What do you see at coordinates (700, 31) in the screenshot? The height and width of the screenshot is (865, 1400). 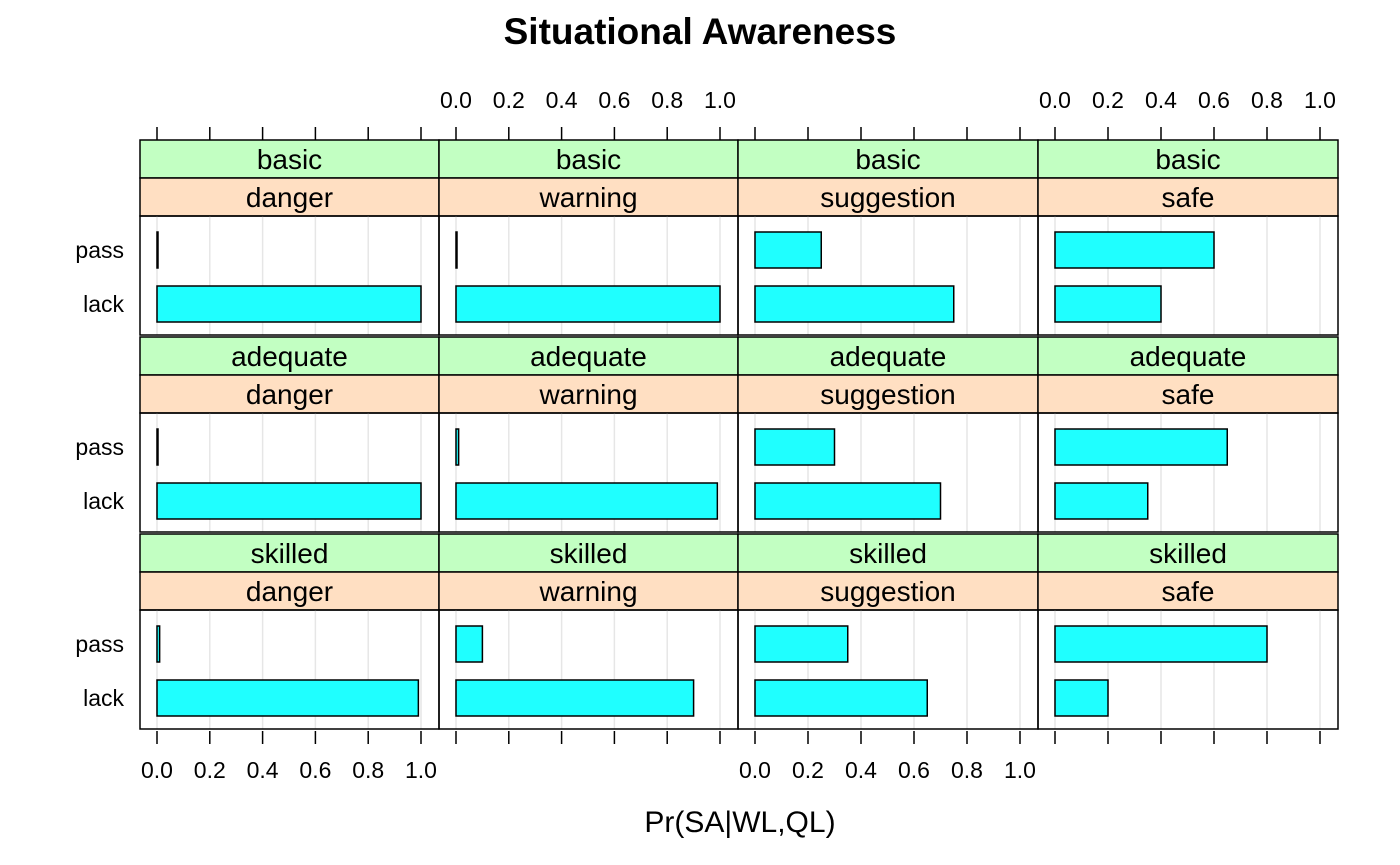 I see `chart-title: Situational Awareness` at bounding box center [700, 31].